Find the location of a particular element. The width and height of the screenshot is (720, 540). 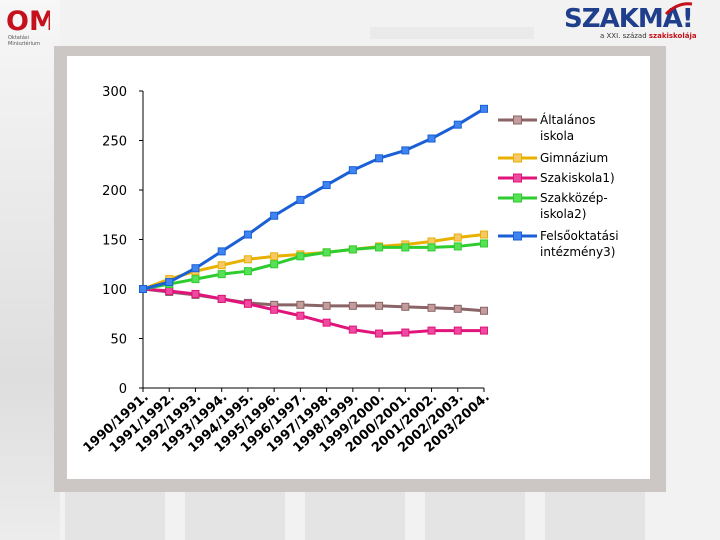

legend-label: Felsőoktatási is located at coordinates (579, 236).